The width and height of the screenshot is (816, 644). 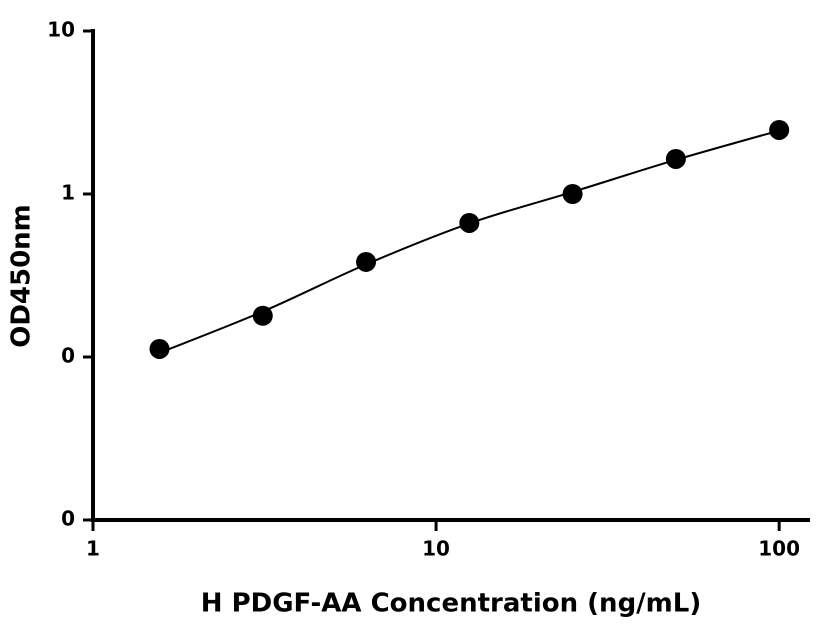 I want to click on x-tick-label: 1, so click(x=93, y=549).